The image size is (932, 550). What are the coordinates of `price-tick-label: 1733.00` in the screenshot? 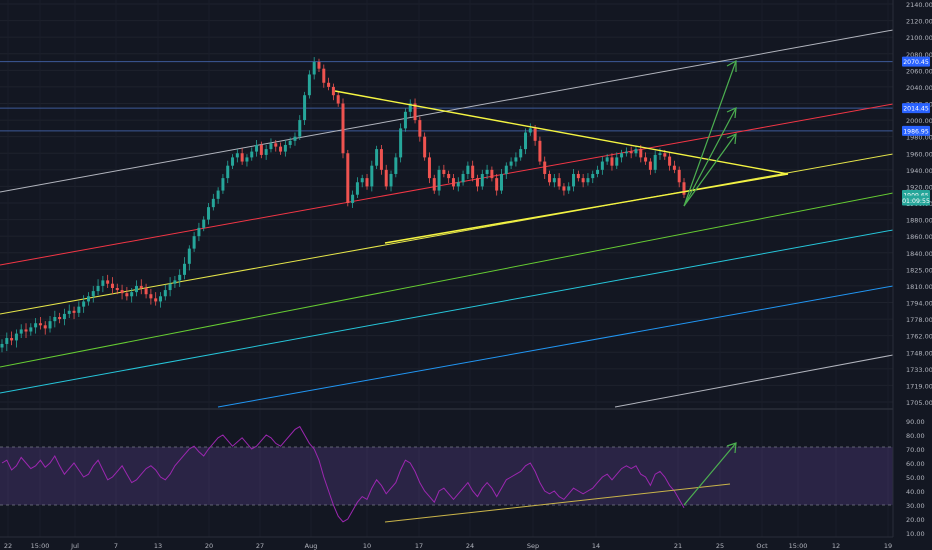 It's located at (919, 370).